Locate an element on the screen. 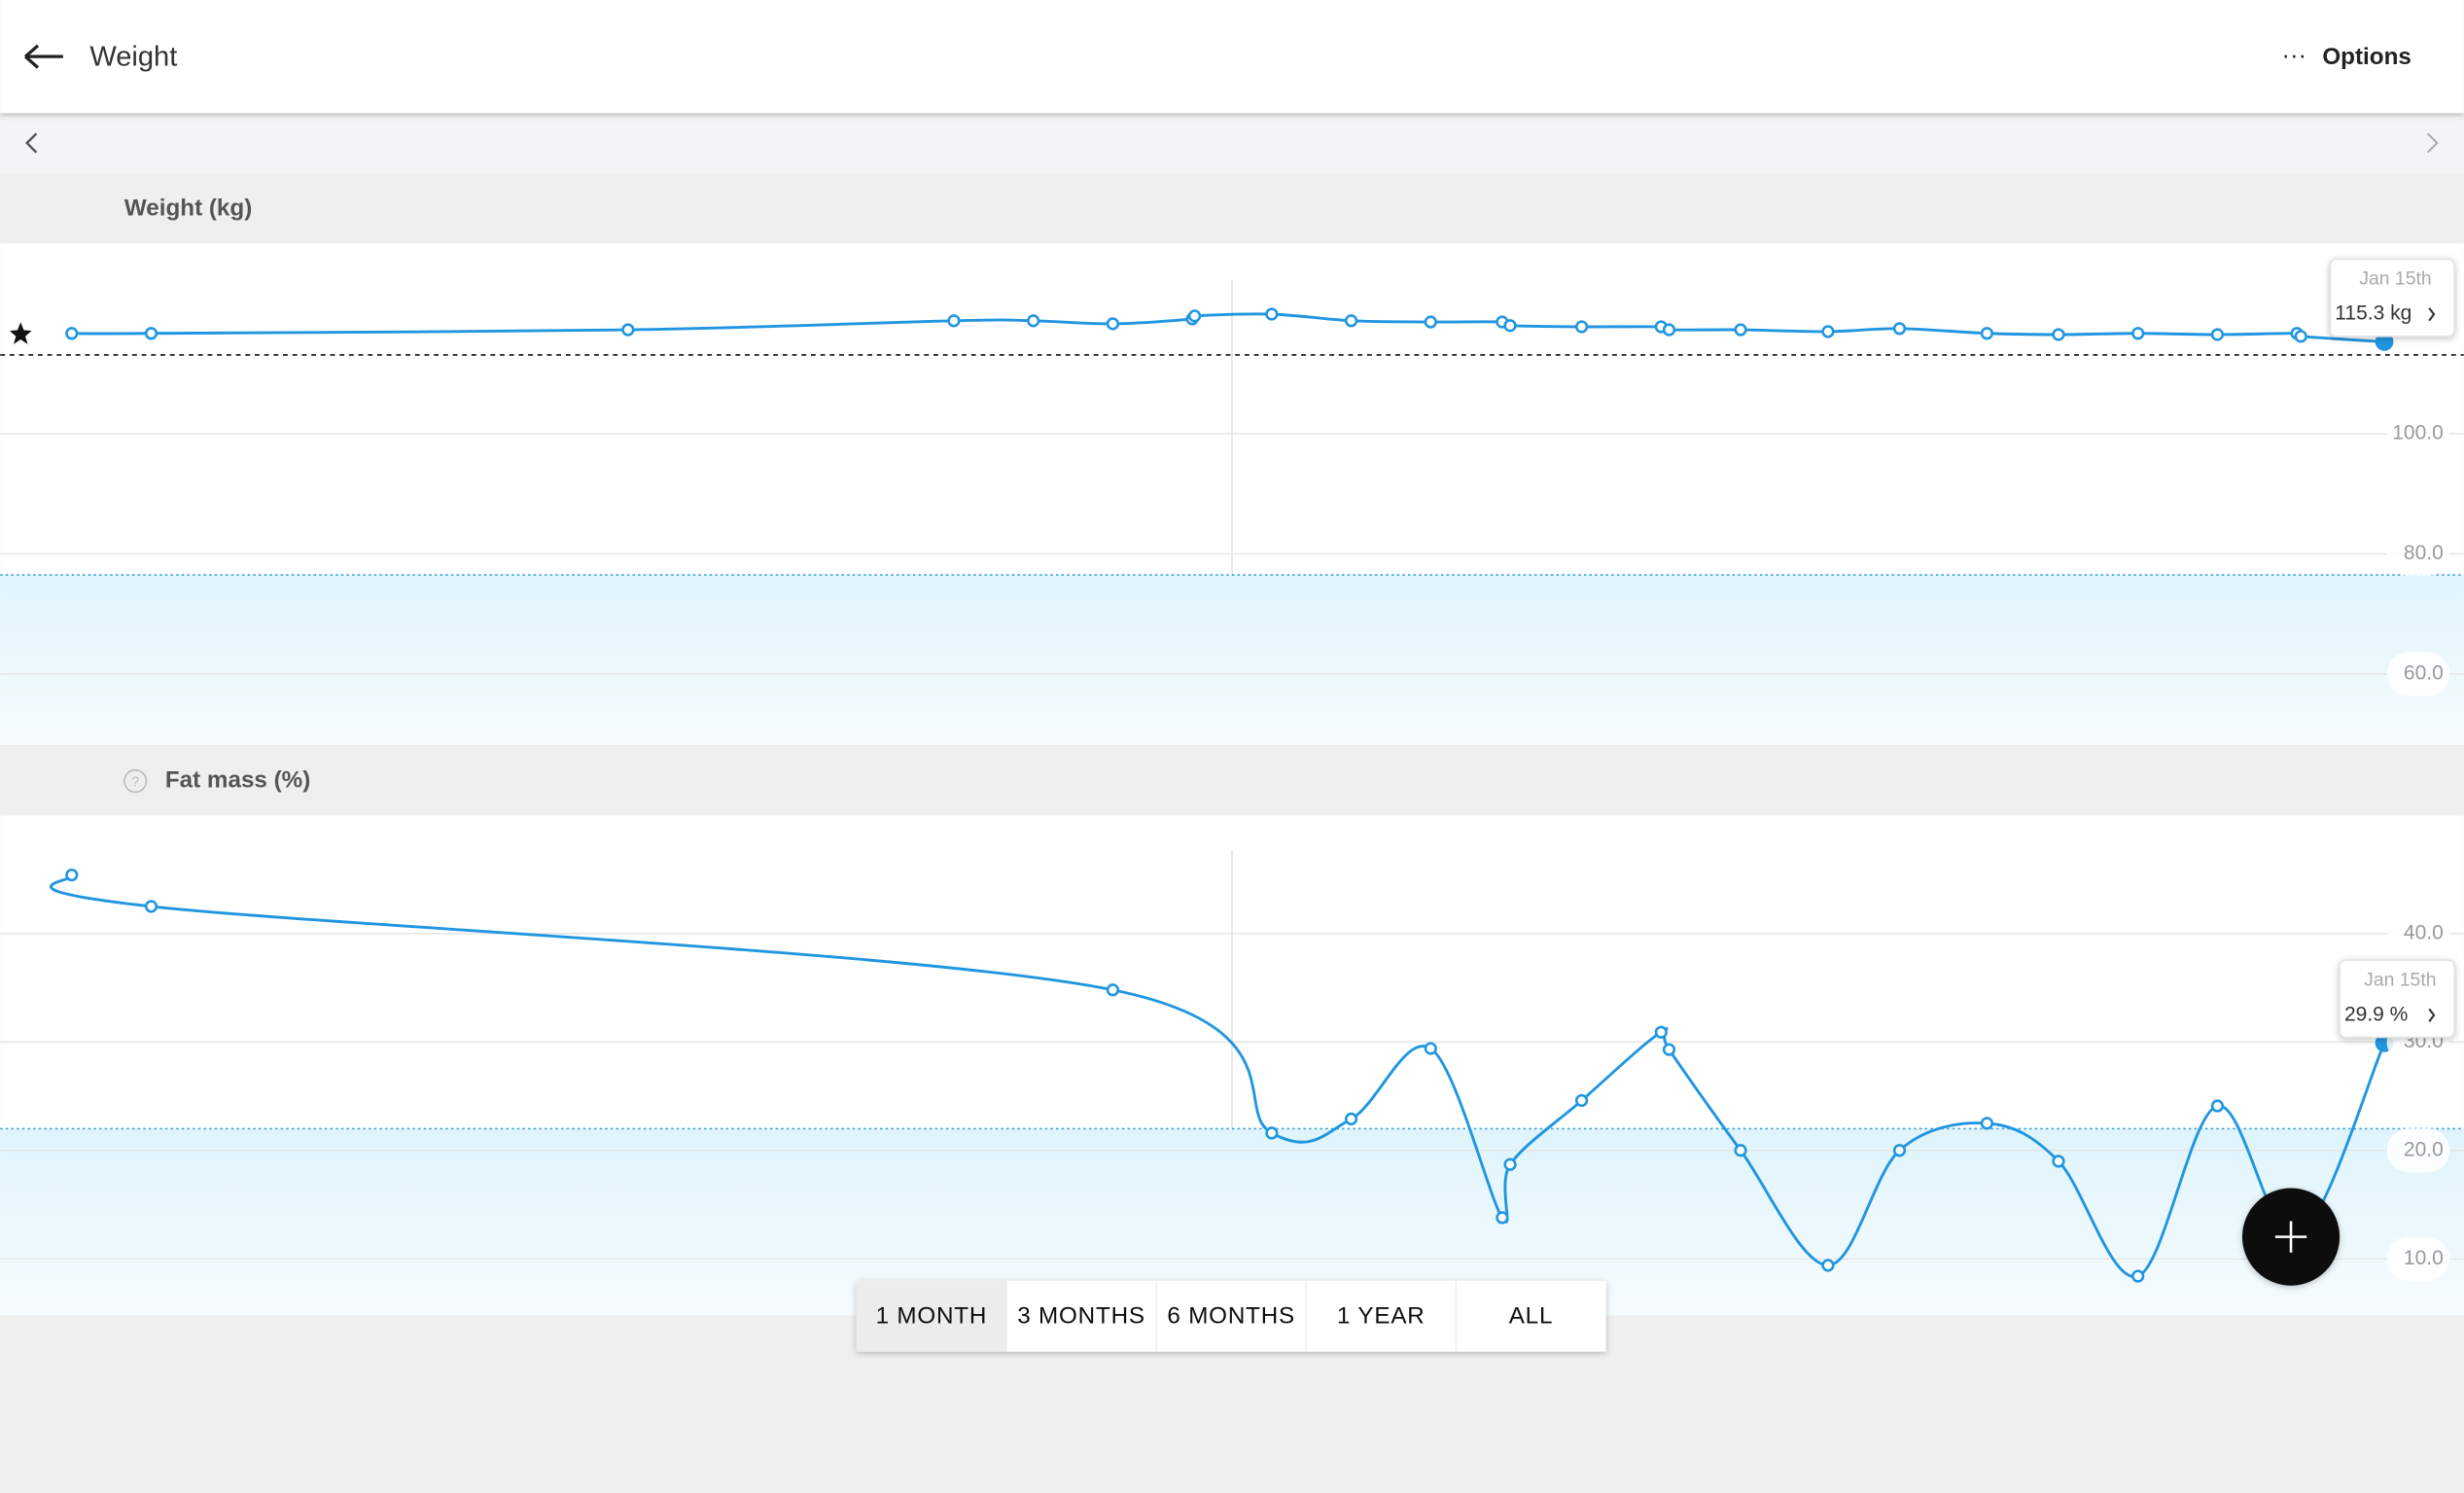 The height and width of the screenshot is (1493, 2464). y-tick-label: 10.0 is located at coordinates (2424, 1258).